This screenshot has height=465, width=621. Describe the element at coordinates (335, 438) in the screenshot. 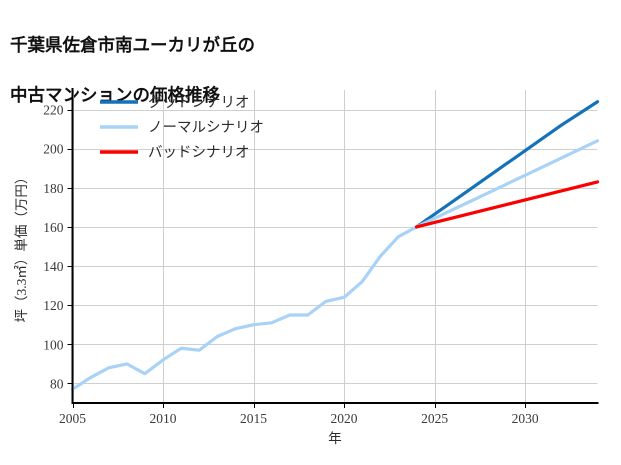

I see `x-axis-title: 年` at that location.